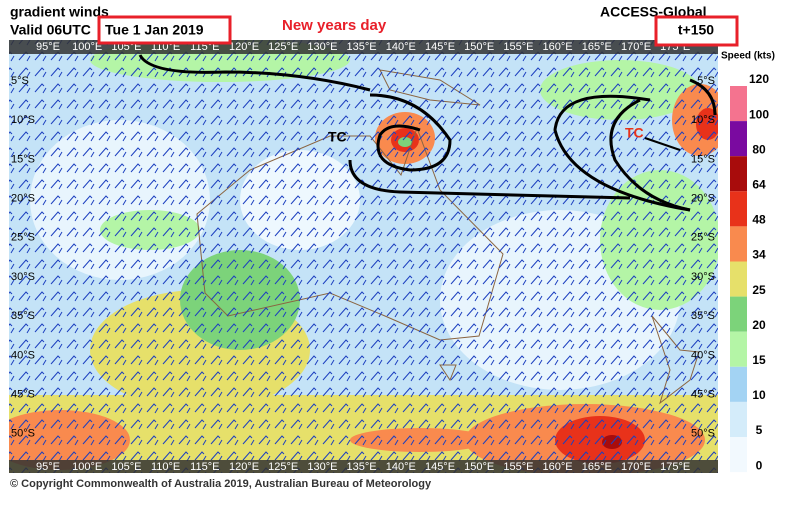 This screenshot has height=527, width=786. What do you see at coordinates (749, 272) in the screenshot?
I see `legend: 120 100 80 64 48 34 25 20 15 10 5 0` at bounding box center [749, 272].